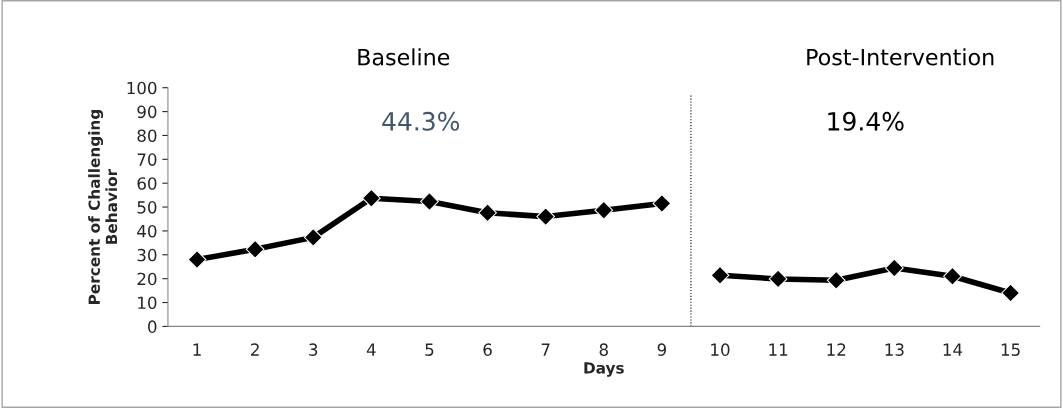 Image resolution: width=1063 pixels, height=408 pixels. I want to click on y-tick-label: 70, so click(147, 159).